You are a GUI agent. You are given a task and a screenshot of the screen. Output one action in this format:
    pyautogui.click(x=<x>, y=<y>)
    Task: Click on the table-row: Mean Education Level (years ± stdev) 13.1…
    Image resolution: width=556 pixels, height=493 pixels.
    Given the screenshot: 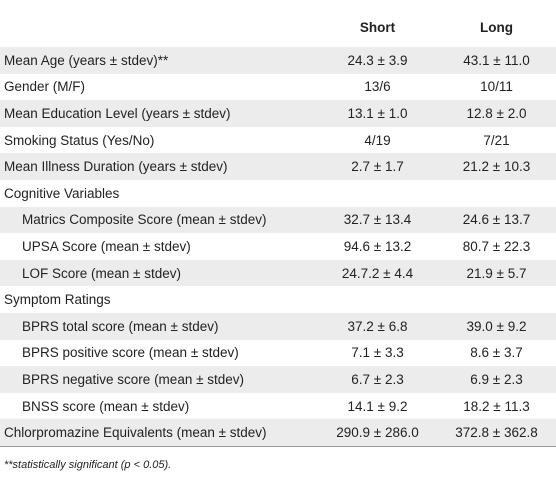 What is the action you would take?
    pyautogui.click(x=278, y=113)
    